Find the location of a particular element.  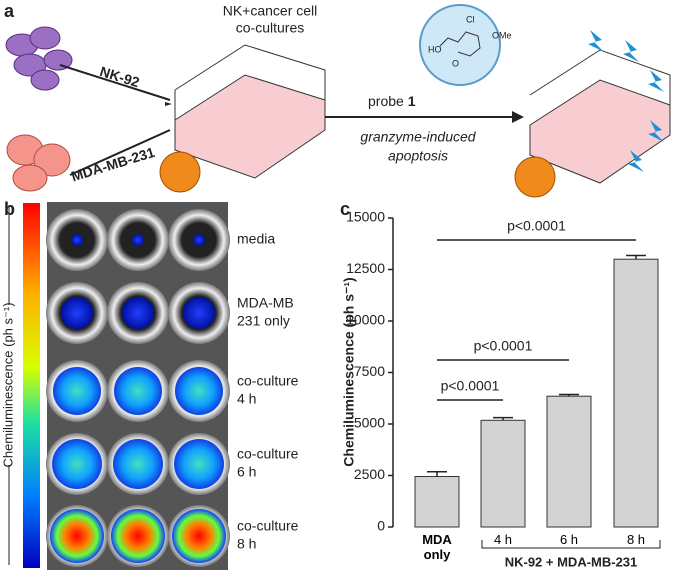

row-label: MDA-MB is located at coordinates (265, 303).